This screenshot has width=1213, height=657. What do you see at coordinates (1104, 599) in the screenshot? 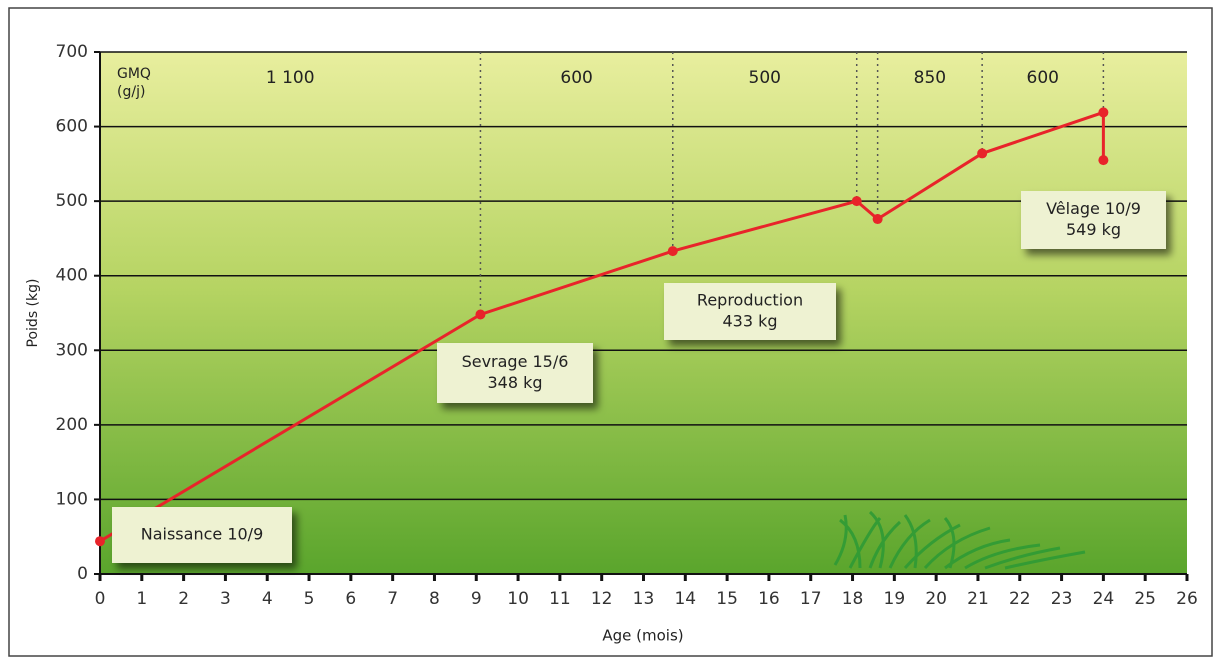
I see `x-tick-label: 24` at bounding box center [1104, 599].